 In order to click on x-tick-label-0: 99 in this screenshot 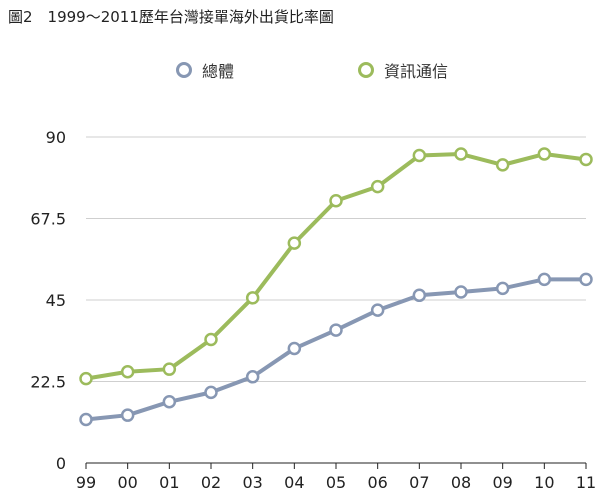, I will do `click(86, 482)`.